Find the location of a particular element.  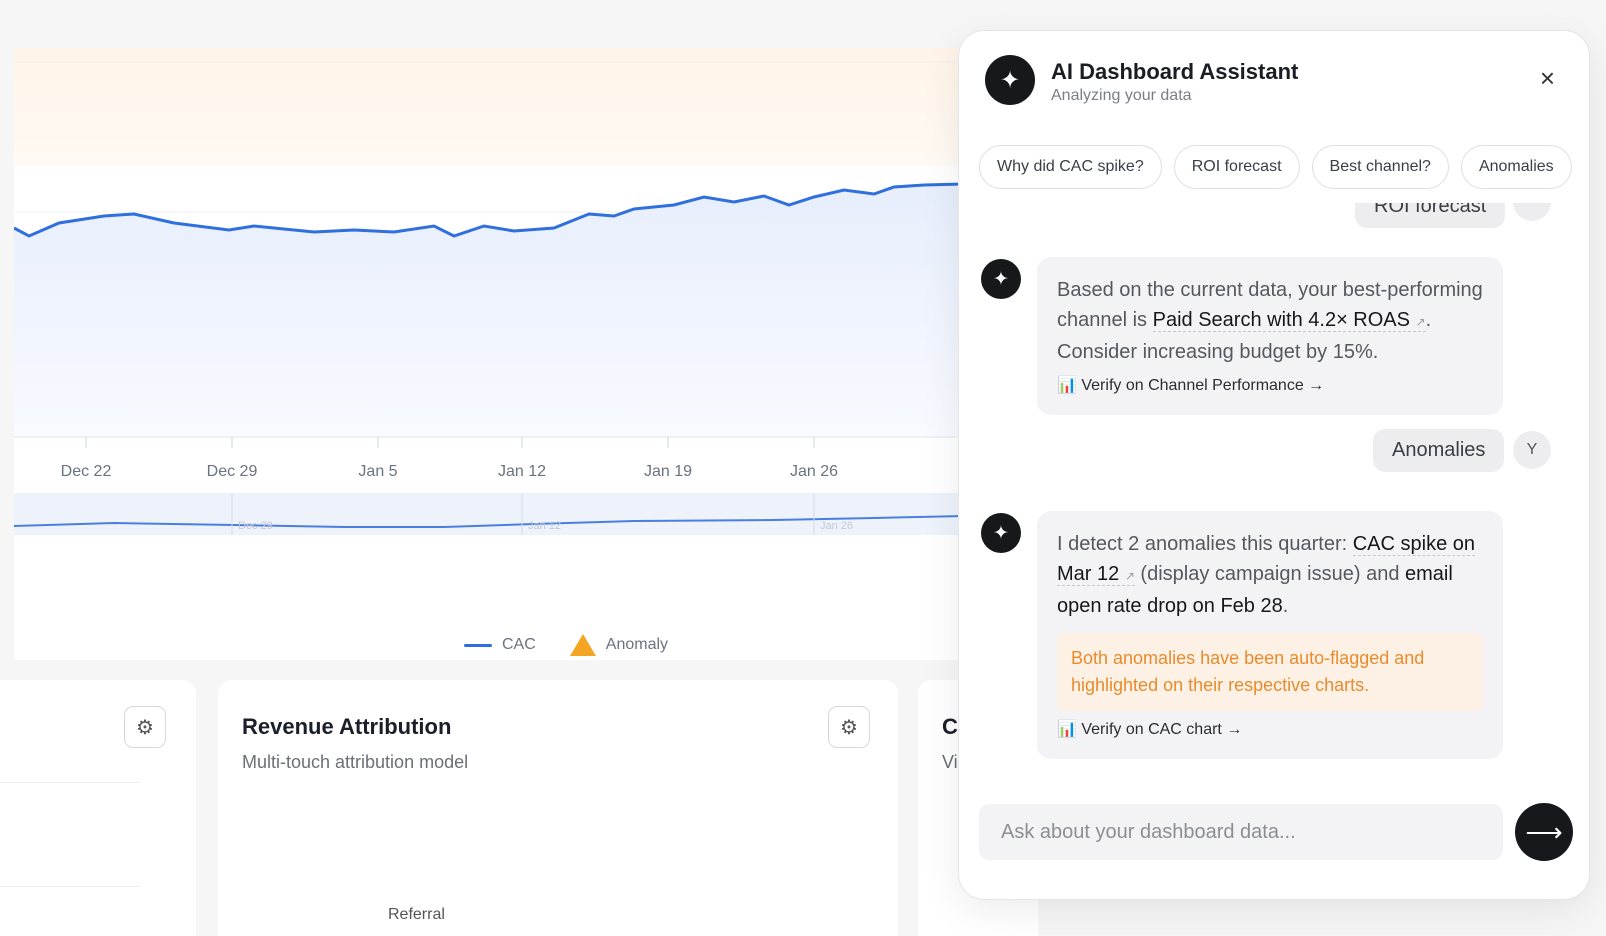

highlight-text: Paid Search with 4.2× ROAS is located at coordinates (1281, 320).